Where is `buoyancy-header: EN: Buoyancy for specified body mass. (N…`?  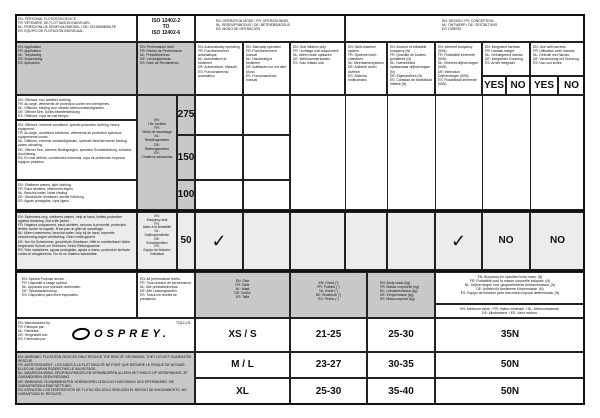
buoyancy-header: EN: Buoyancy for specified body mass. (N… is located at coordinates (510, 288).